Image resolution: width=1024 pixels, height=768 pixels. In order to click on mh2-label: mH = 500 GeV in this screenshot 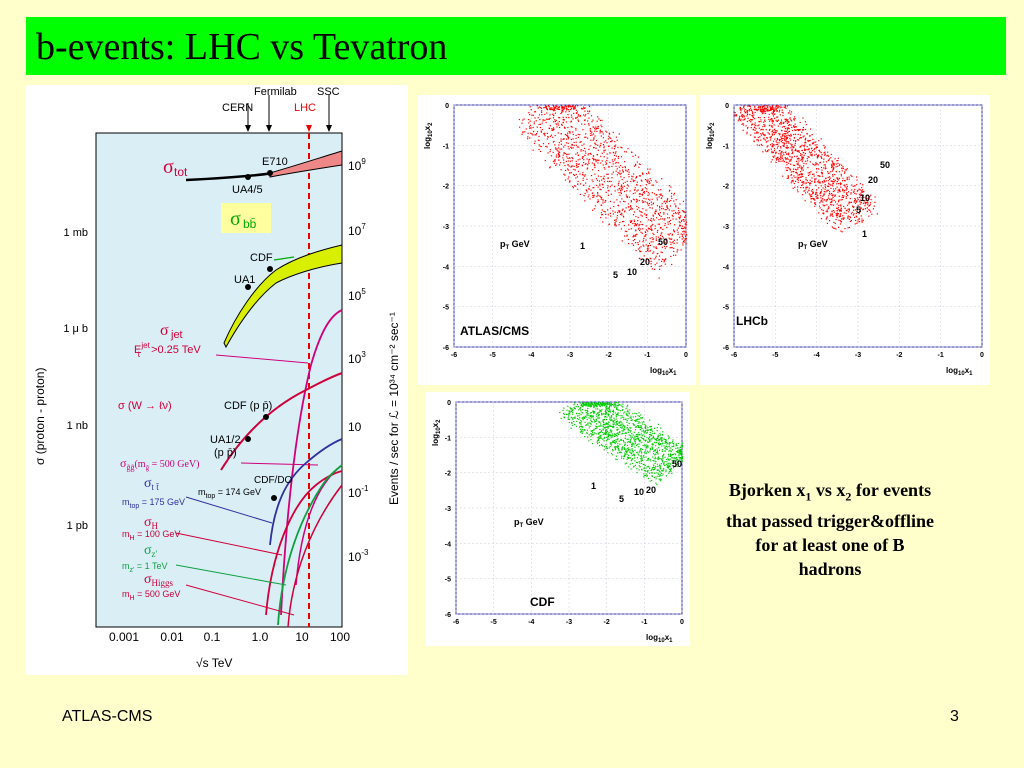, I will do `click(151, 595)`.